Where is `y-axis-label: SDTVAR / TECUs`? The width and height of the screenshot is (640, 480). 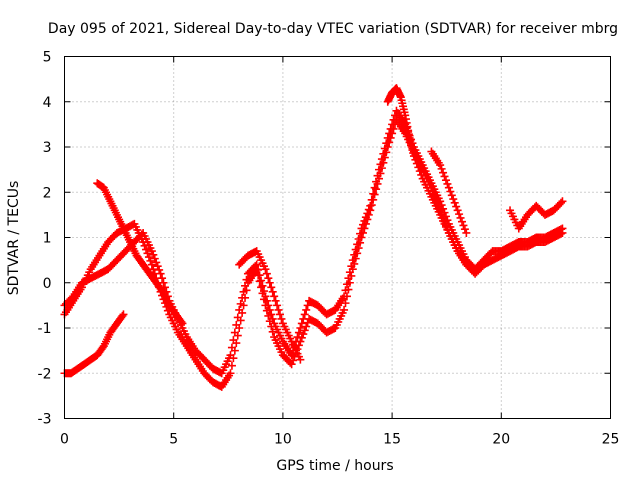
y-axis-label: SDTVAR / TECUs is located at coordinates (14, 238).